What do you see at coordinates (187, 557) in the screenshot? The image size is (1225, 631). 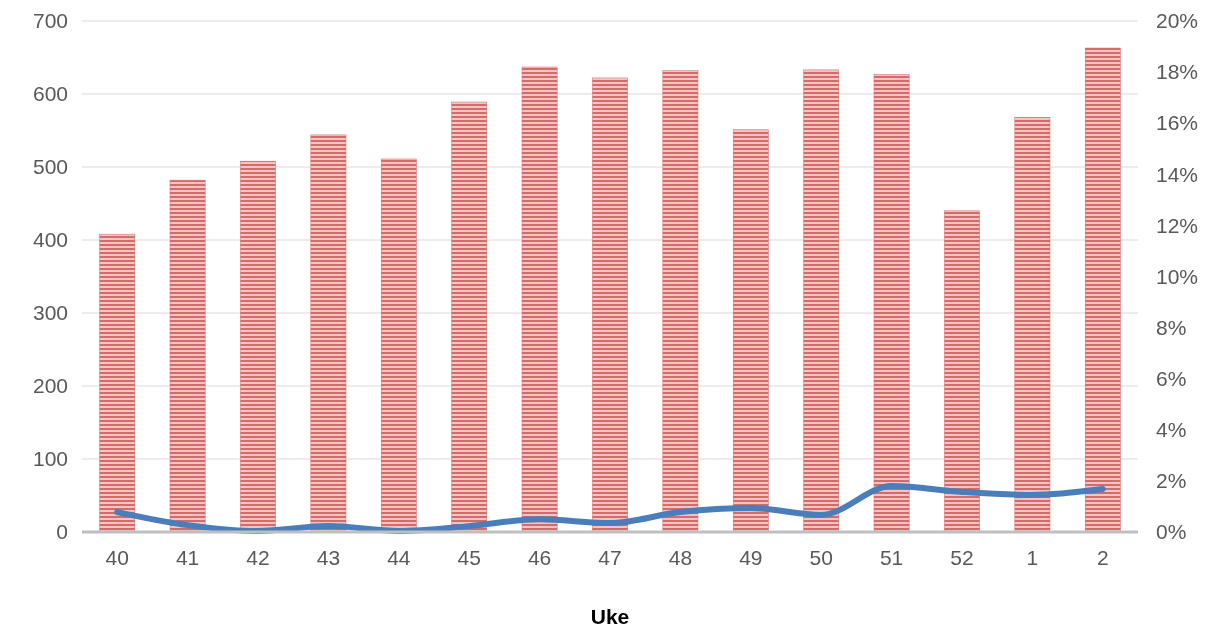 I see `x-tick-label: 41` at bounding box center [187, 557].